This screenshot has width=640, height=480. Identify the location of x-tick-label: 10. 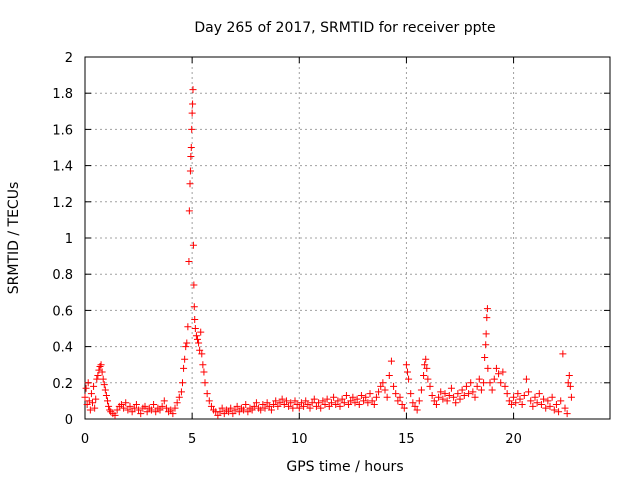
(299, 439).